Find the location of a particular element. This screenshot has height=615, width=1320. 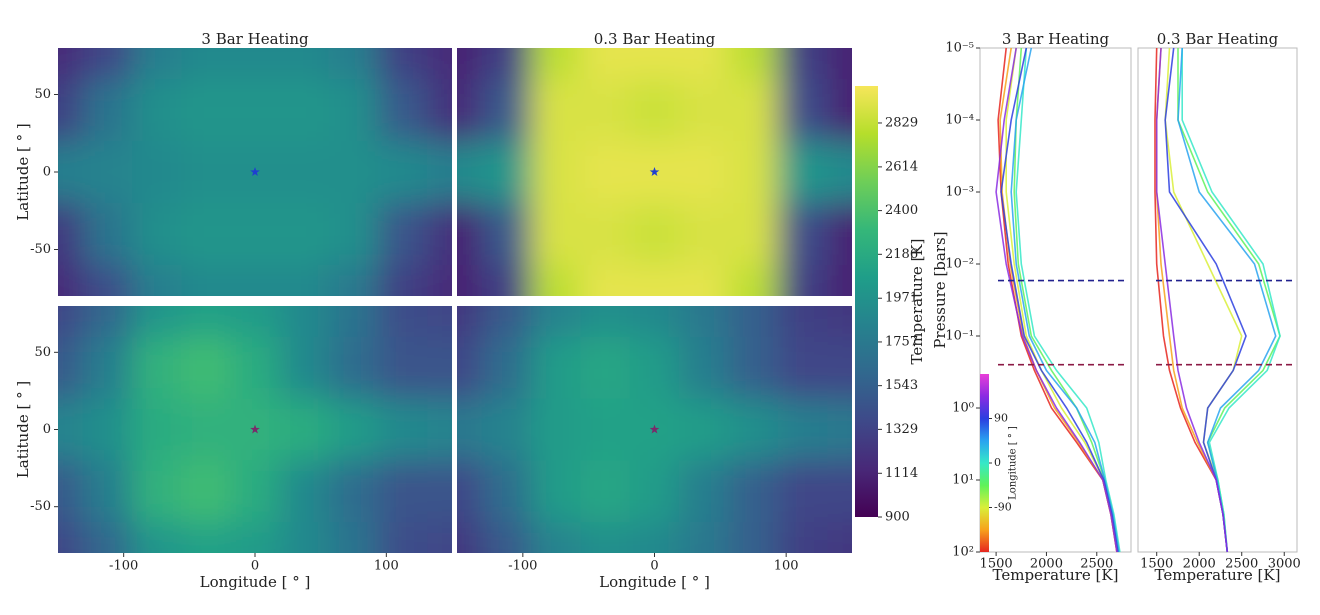

plot-frame is located at coordinates (1055, 300).